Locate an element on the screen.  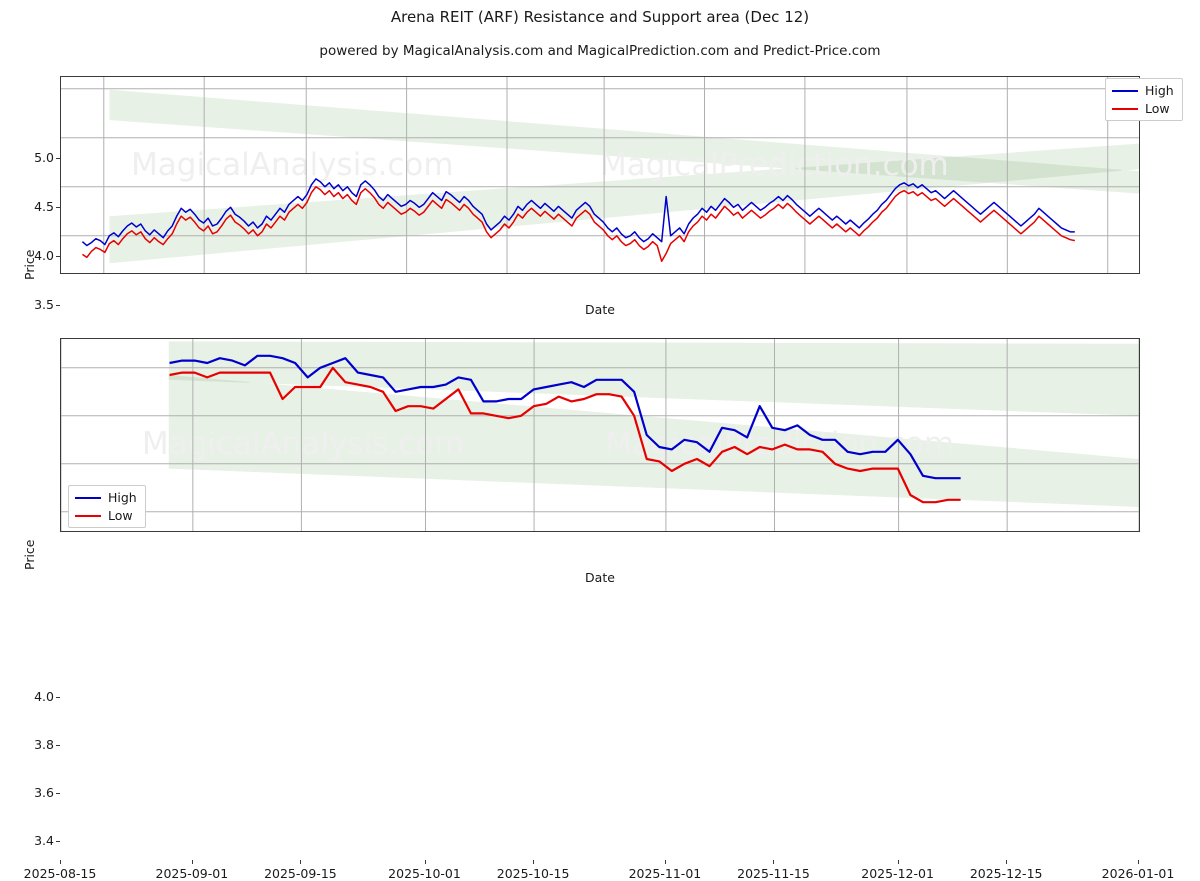
y-tick-label: 3.8 is located at coordinates (44, 744).